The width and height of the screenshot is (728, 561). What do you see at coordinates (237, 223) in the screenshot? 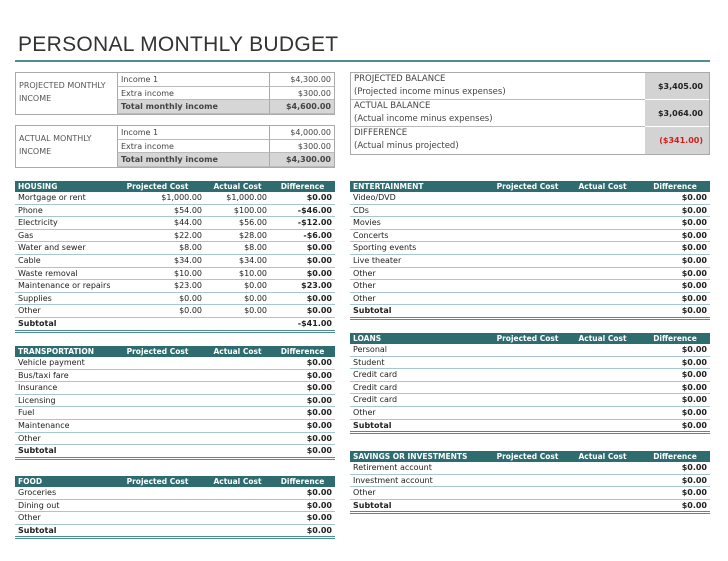
I see `cost-cell: $56.00` at bounding box center [237, 223].